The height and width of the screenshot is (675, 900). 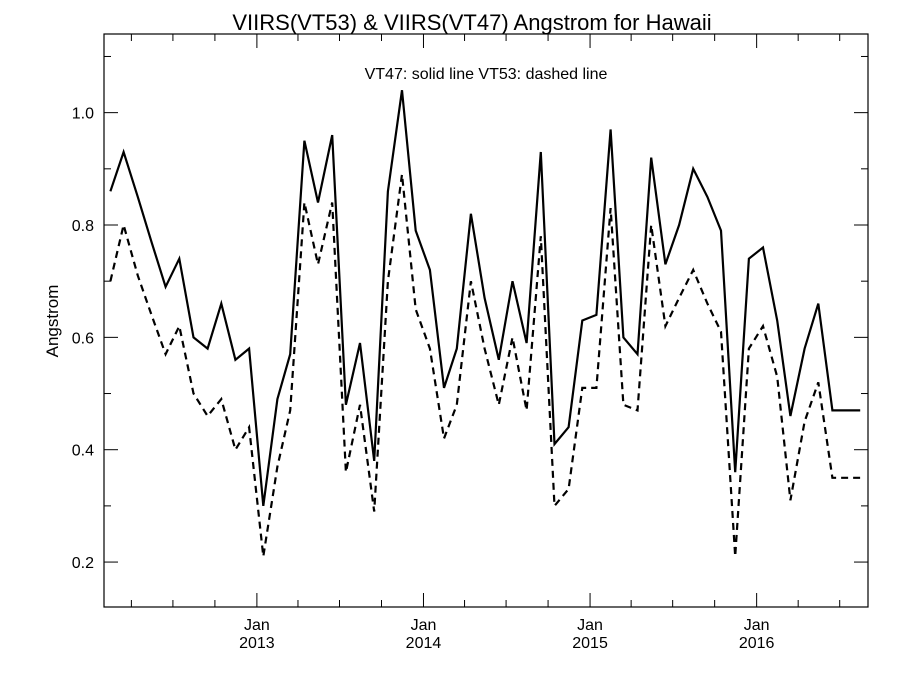 I want to click on x-tick-label-year: 2016, so click(x=757, y=643).